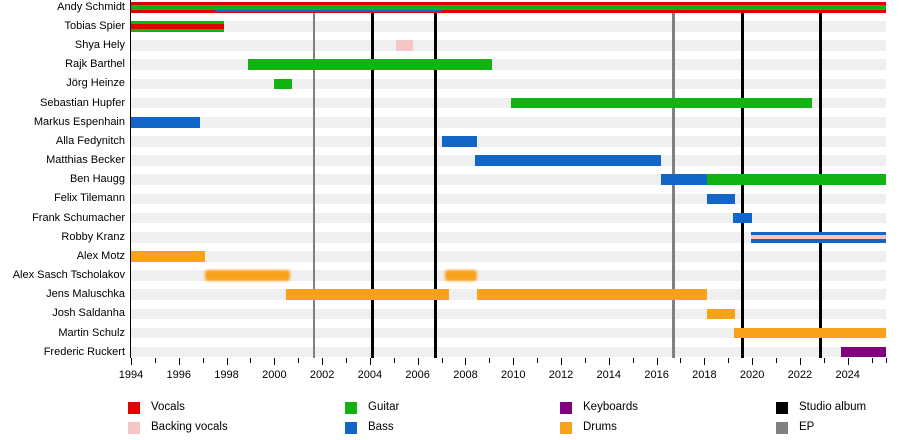  Describe the element at coordinates (847, 375) in the screenshot. I see `axis-year-label: 2024` at that location.